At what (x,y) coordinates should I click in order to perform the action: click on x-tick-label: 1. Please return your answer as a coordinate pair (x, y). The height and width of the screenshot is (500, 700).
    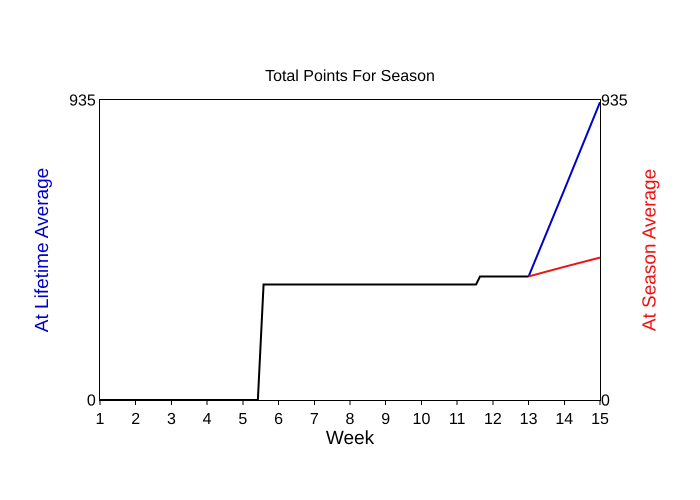
    Looking at the image, I should click on (100, 419).